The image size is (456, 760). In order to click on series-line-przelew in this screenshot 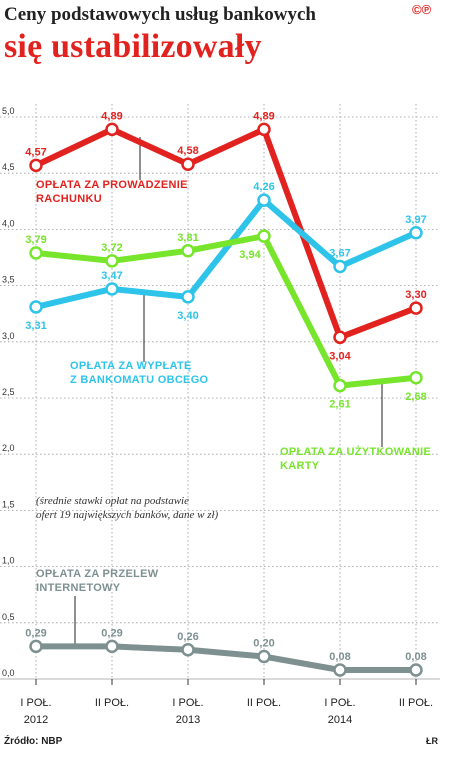, I will do `click(226, 658)`.